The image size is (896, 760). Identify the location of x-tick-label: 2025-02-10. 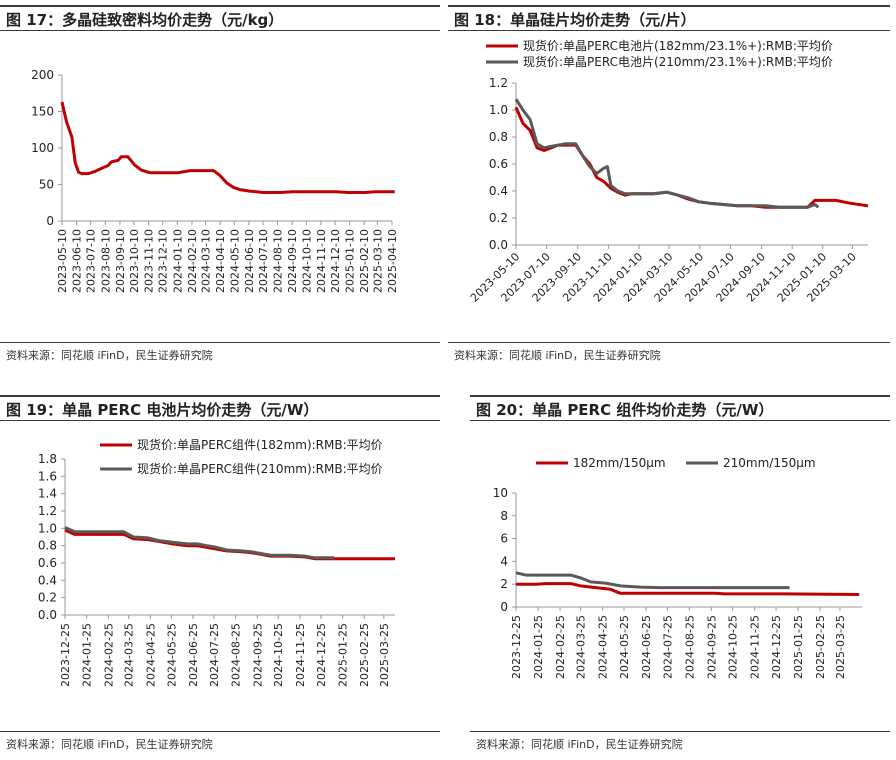
(364, 261).